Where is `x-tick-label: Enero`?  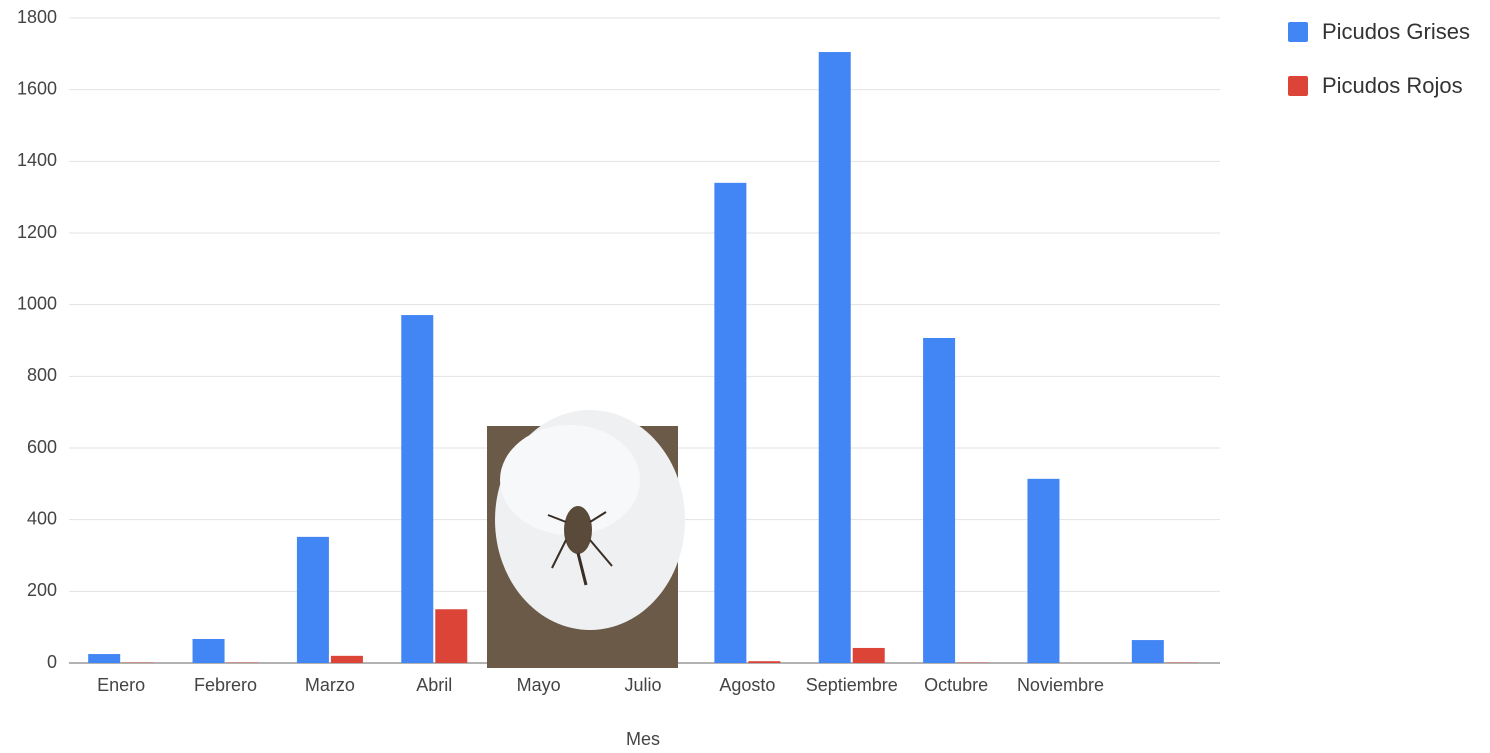 x-tick-label: Enero is located at coordinates (121, 685).